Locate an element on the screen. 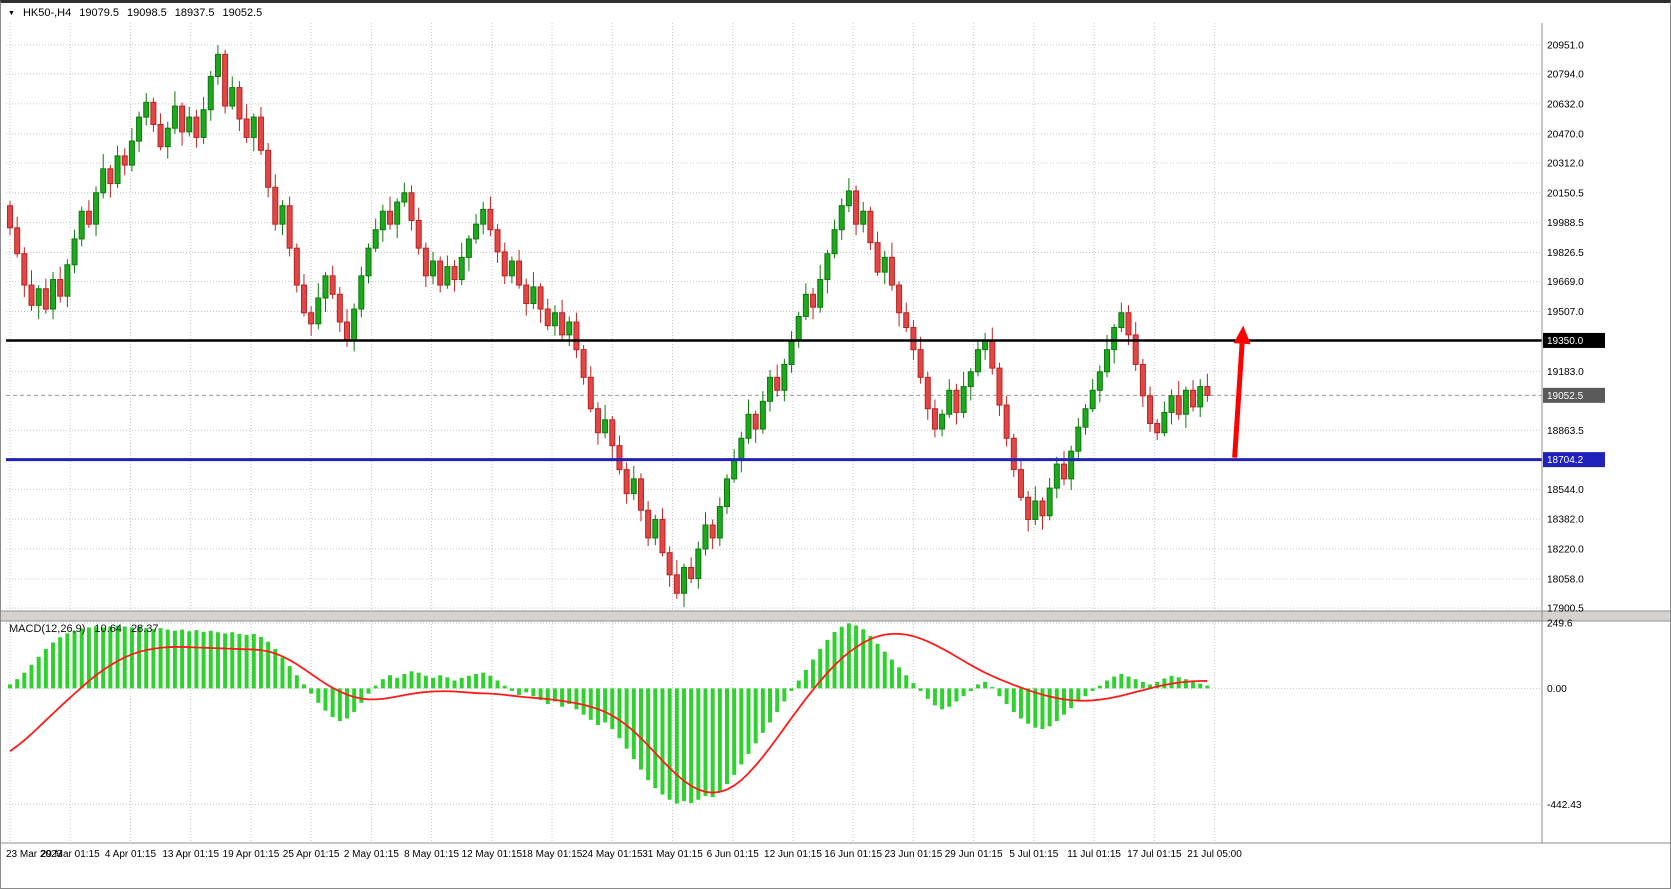 The width and height of the screenshot is (1671, 889). title-high-value: 19098.5 is located at coordinates (147, 13).